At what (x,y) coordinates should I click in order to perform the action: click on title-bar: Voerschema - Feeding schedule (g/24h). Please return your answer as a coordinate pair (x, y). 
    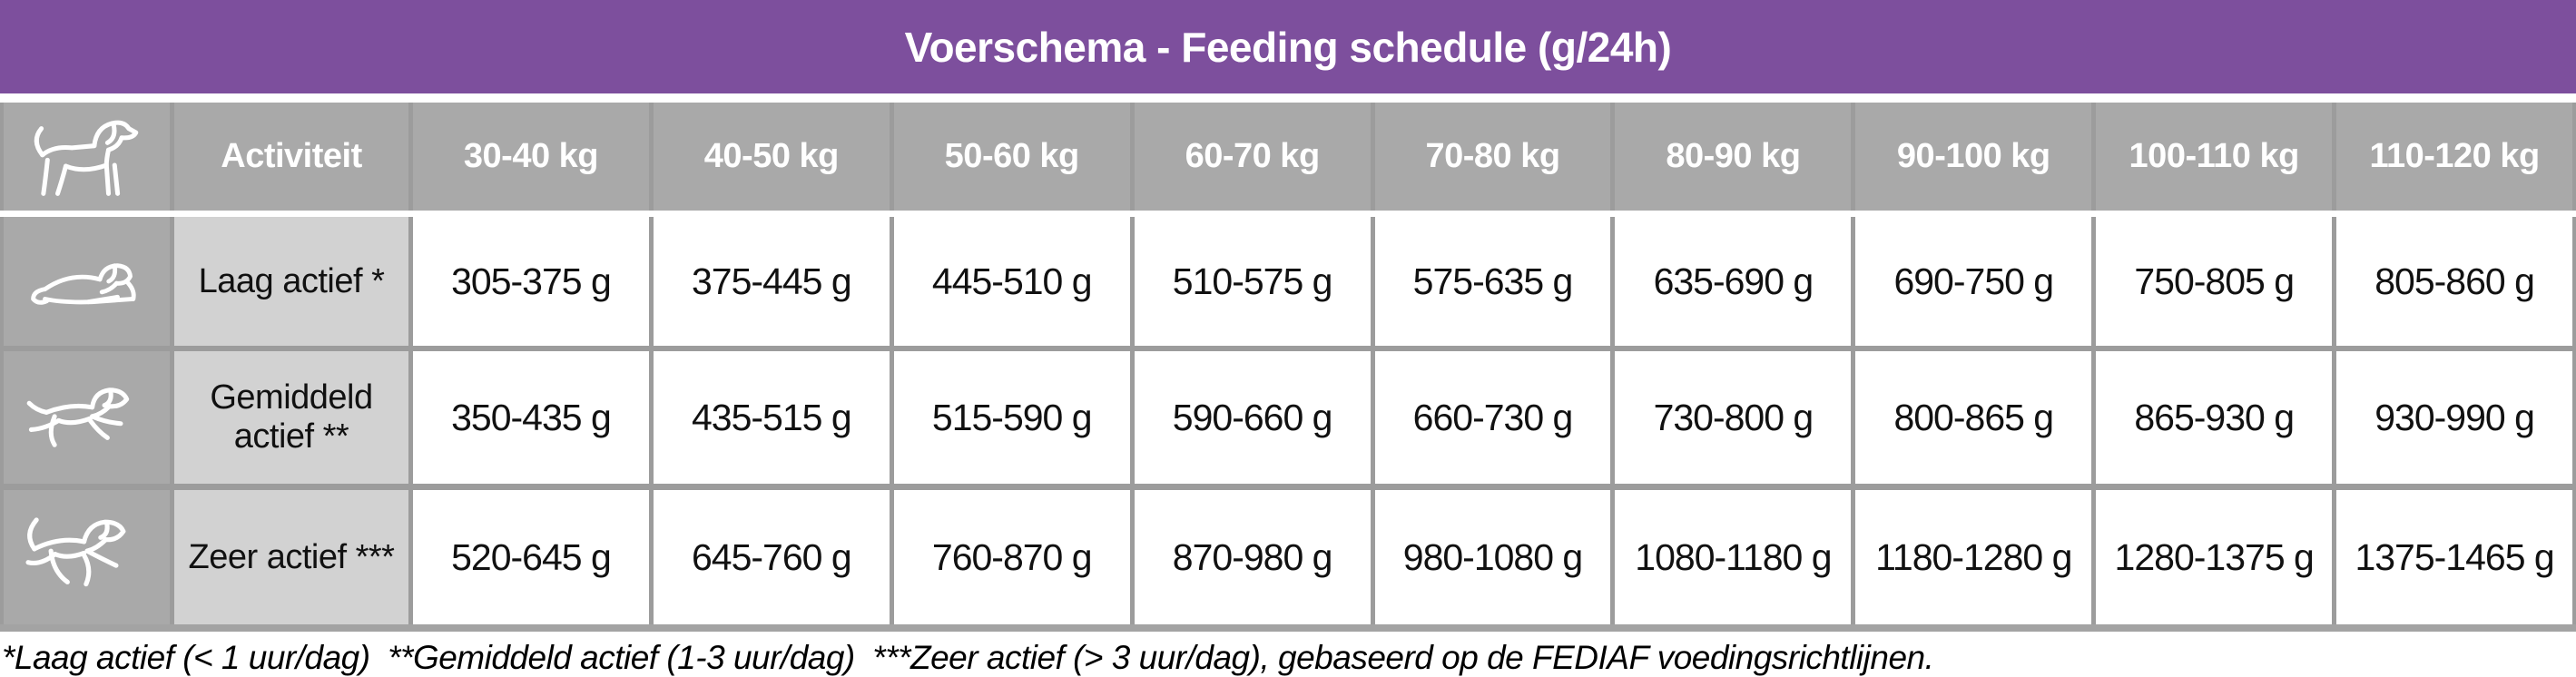
    Looking at the image, I should click on (1288, 47).